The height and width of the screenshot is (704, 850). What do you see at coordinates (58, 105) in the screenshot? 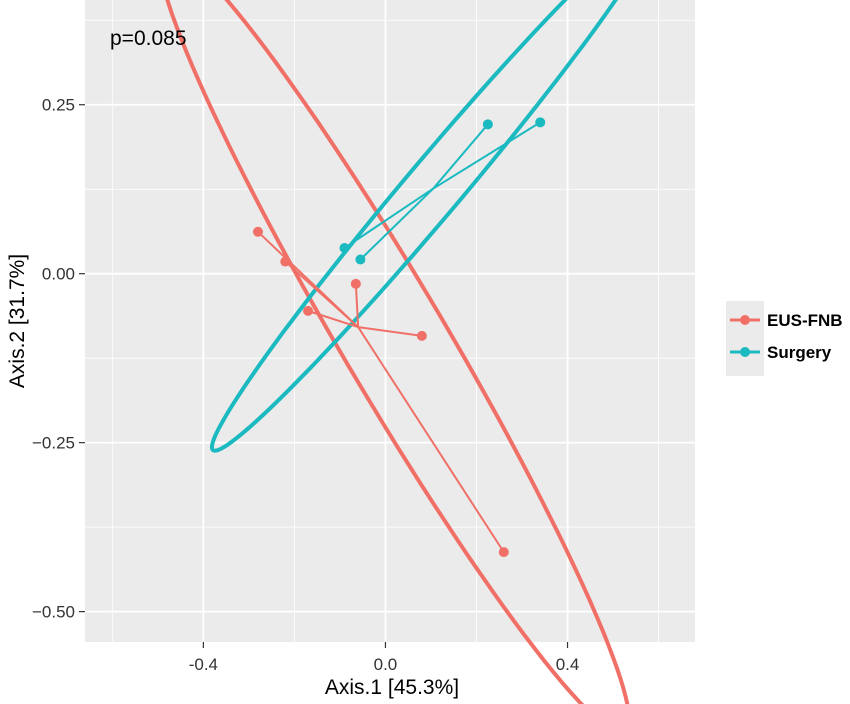
I see `y-tick-label: 0.25` at bounding box center [58, 105].